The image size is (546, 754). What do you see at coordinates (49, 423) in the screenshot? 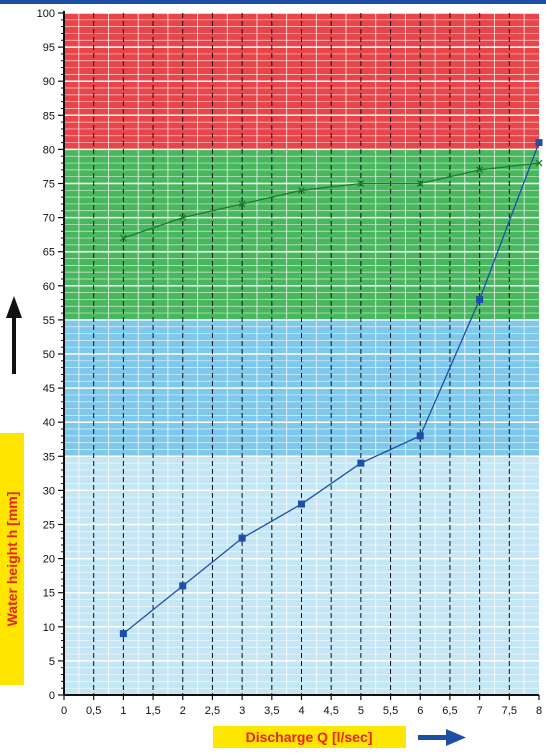
I see `y-tick-label: 40` at bounding box center [49, 423].